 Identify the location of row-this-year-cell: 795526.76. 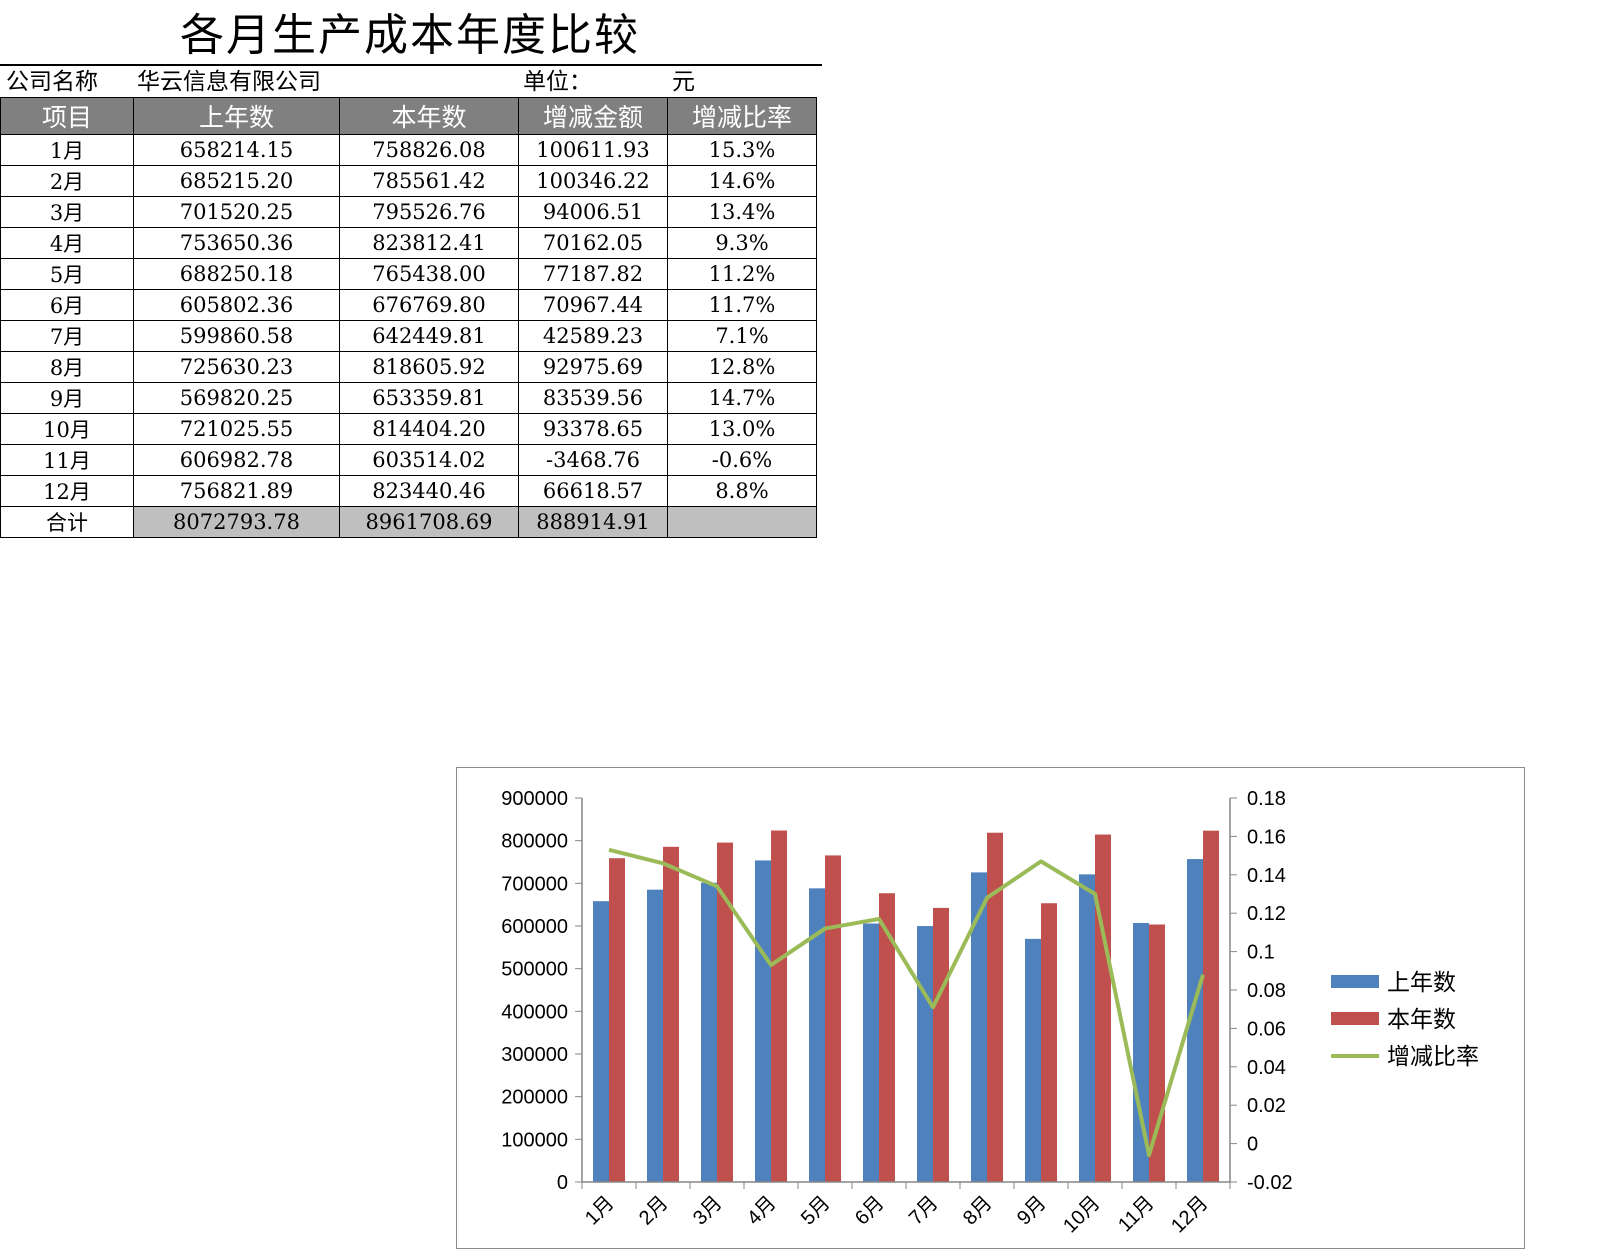
(429, 212).